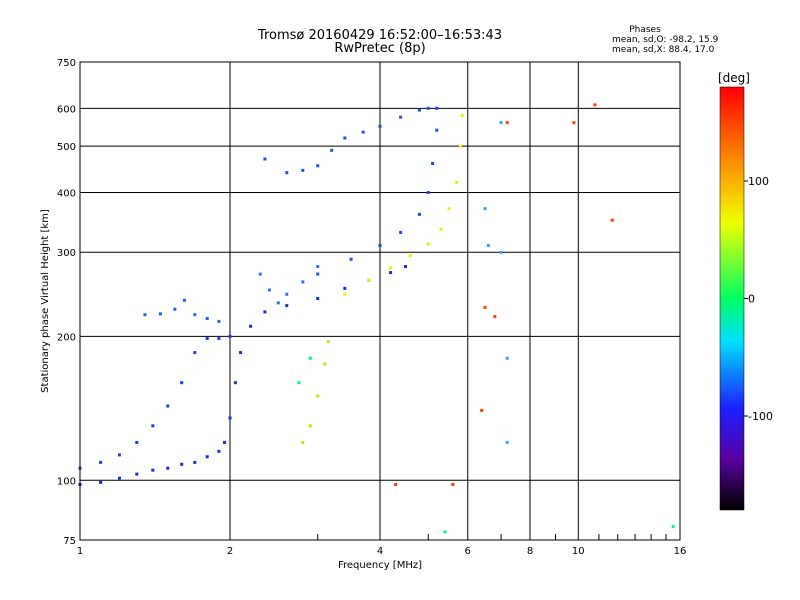 This screenshot has height=600, width=800. I want to click on y-tick-label: 200, so click(66, 337).